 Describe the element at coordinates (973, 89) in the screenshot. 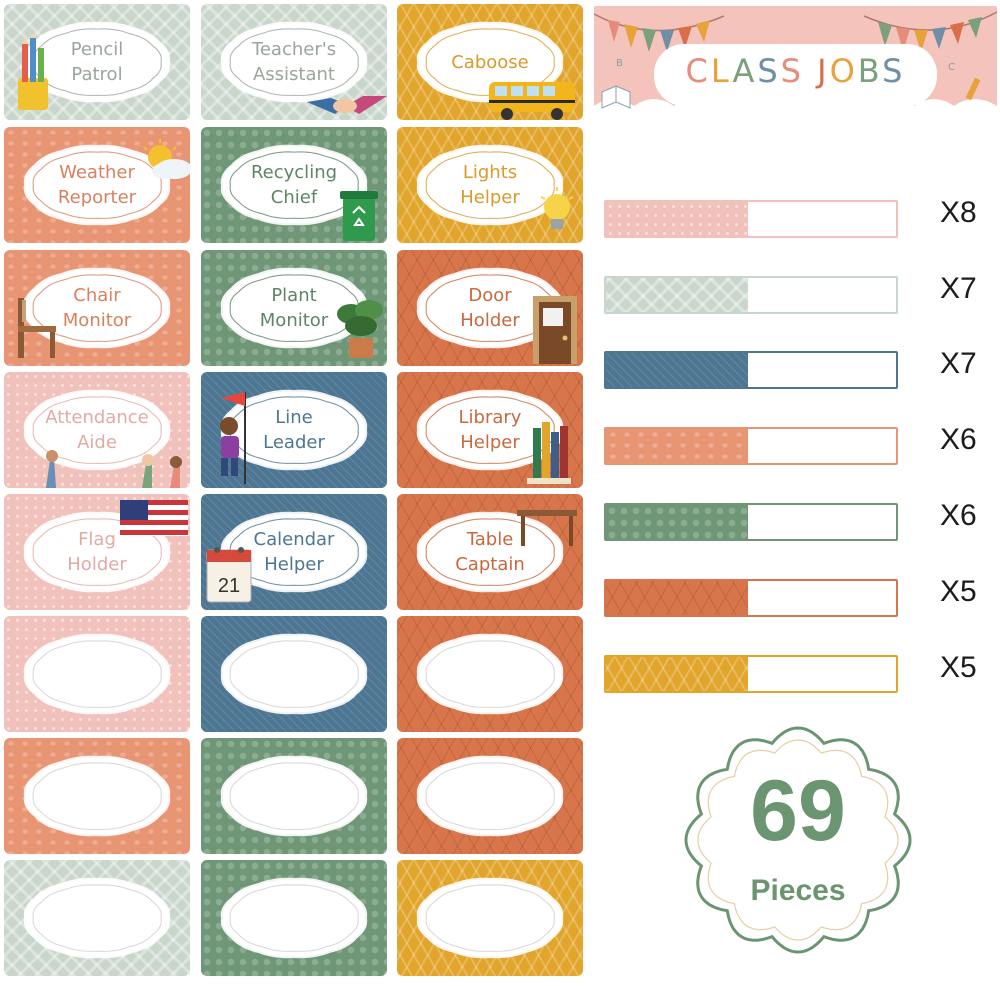

I see `pencil-icon` at that location.